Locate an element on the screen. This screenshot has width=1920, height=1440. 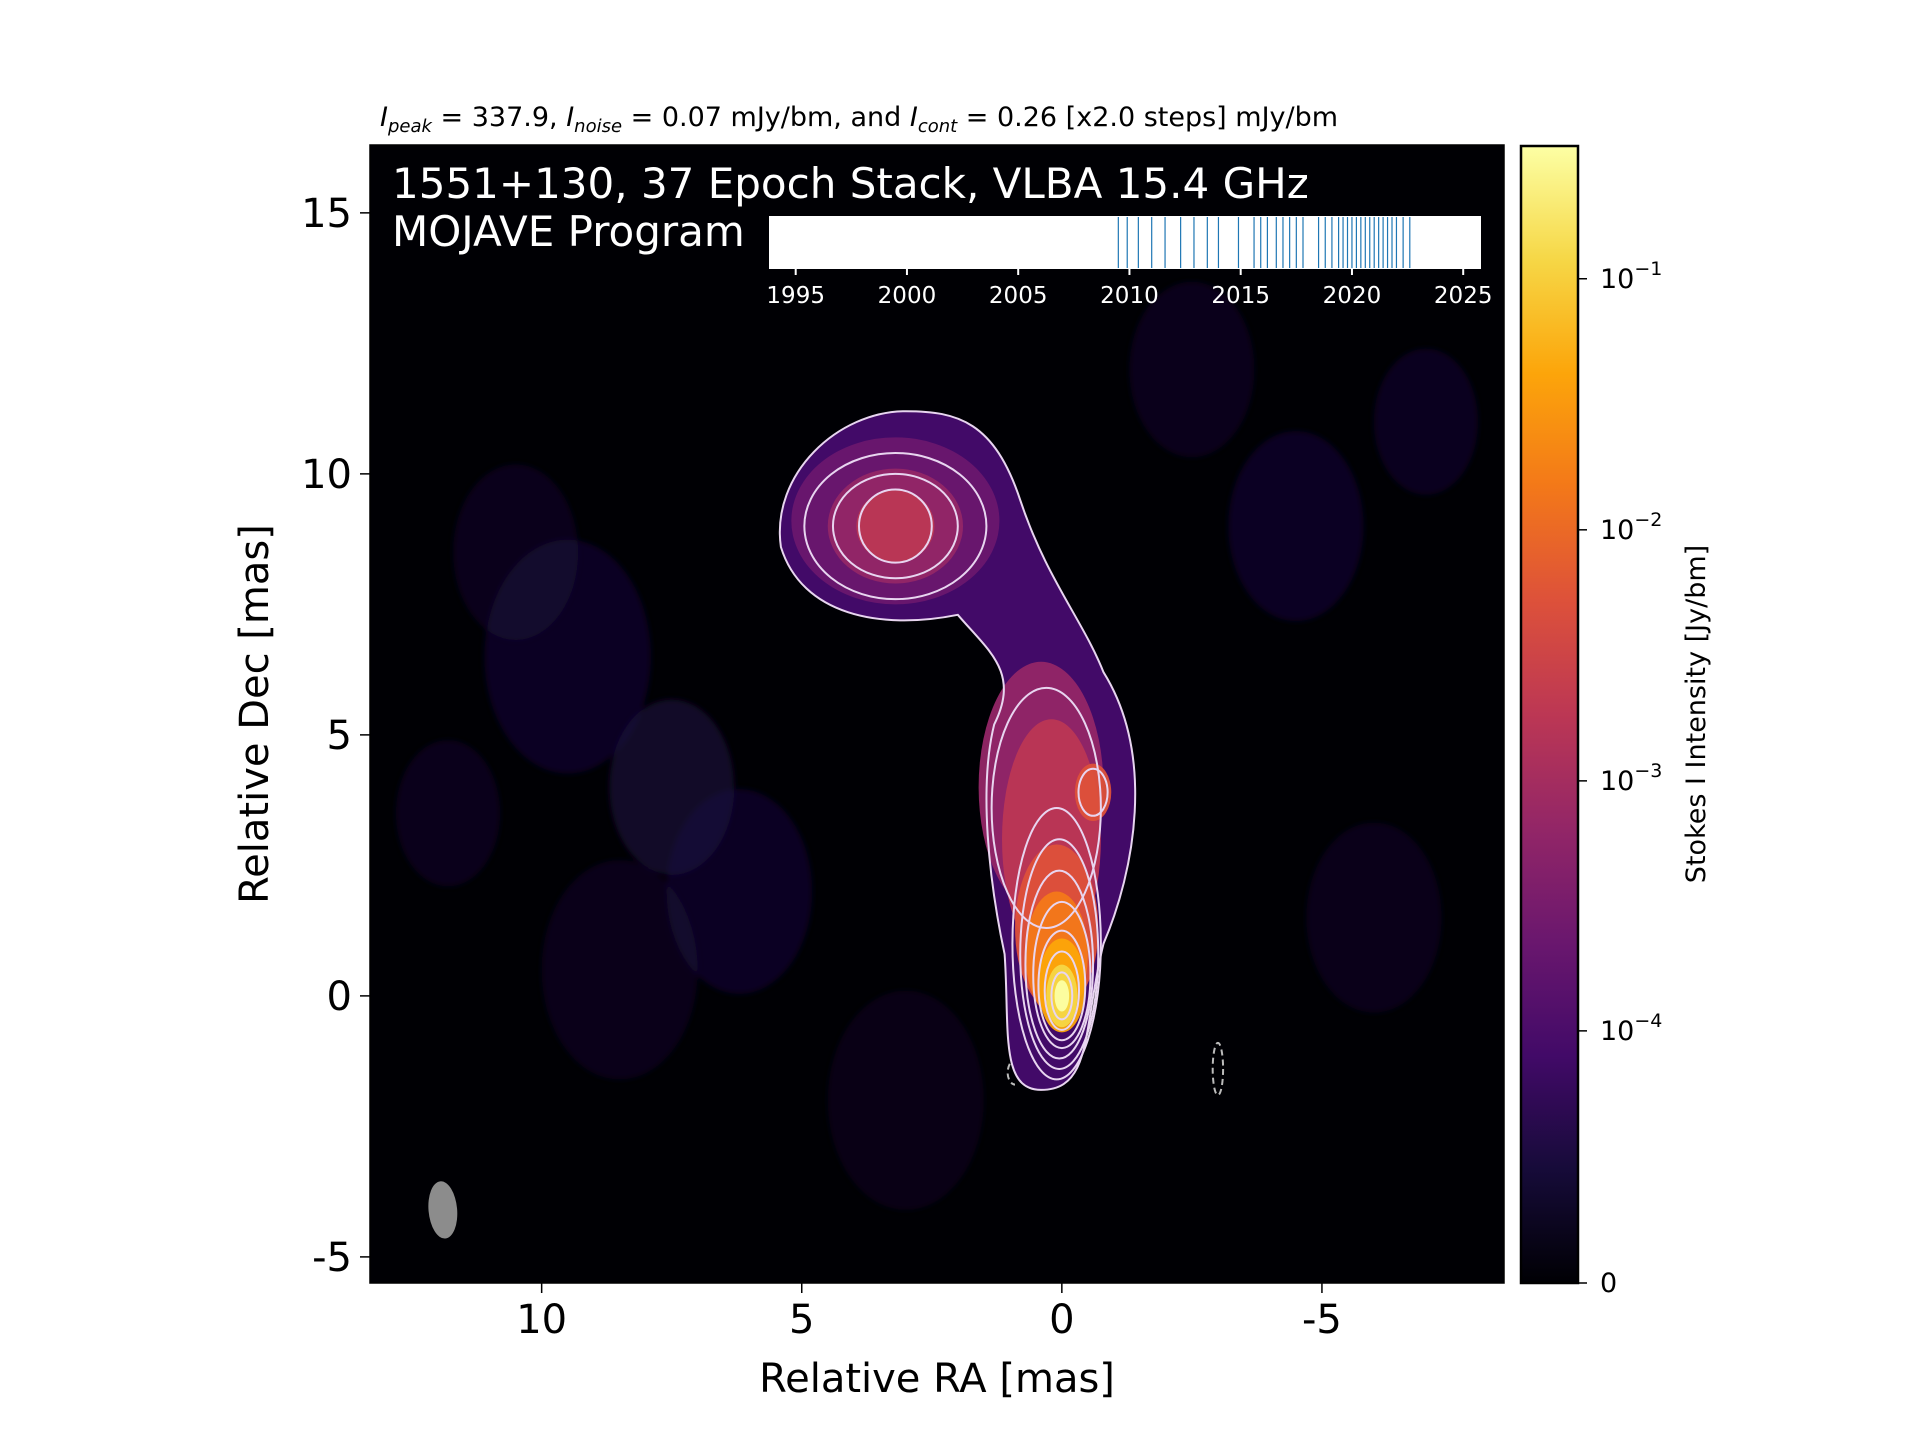
x-tick-label: 10 is located at coordinates (541, 1320).